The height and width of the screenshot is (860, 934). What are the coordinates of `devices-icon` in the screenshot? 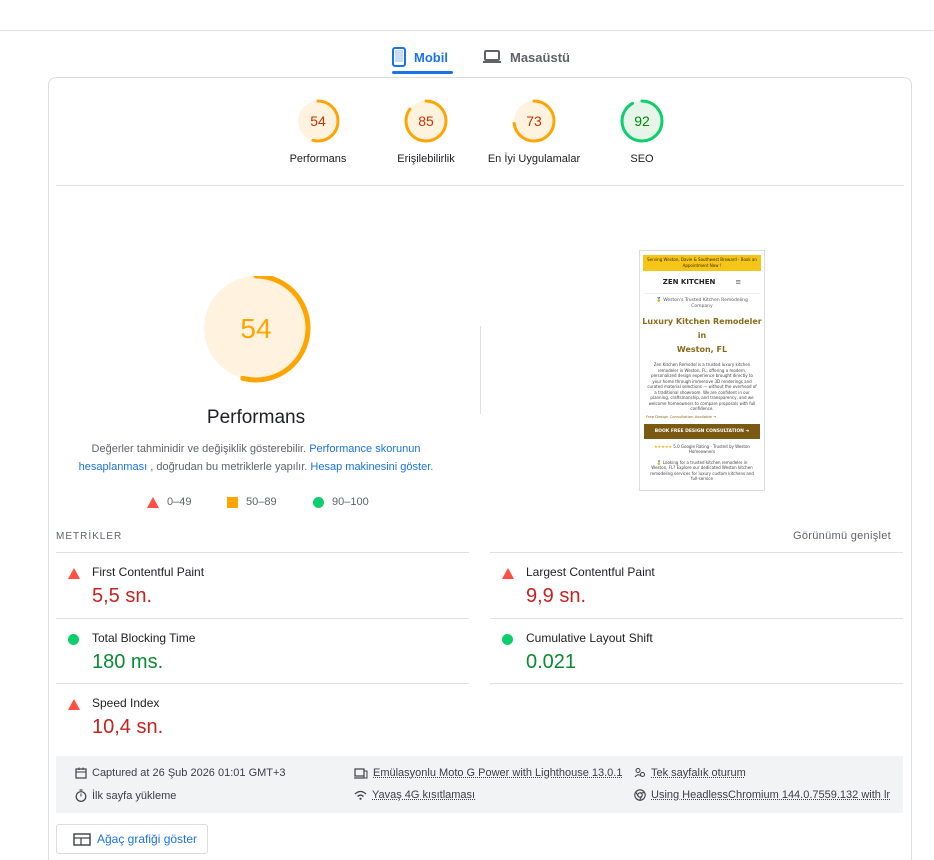 It's located at (361, 773).